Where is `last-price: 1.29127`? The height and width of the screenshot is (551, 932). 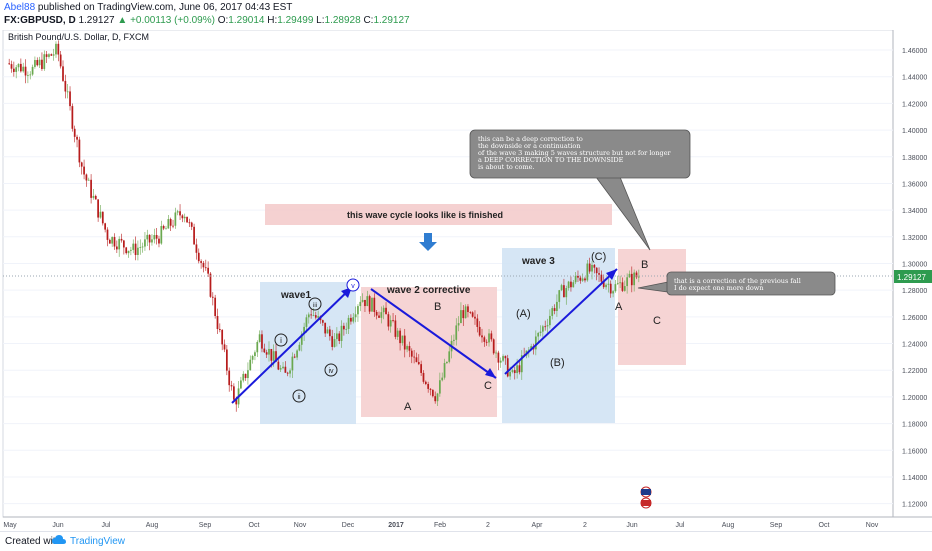 last-price: 1.29127 is located at coordinates (96, 20).